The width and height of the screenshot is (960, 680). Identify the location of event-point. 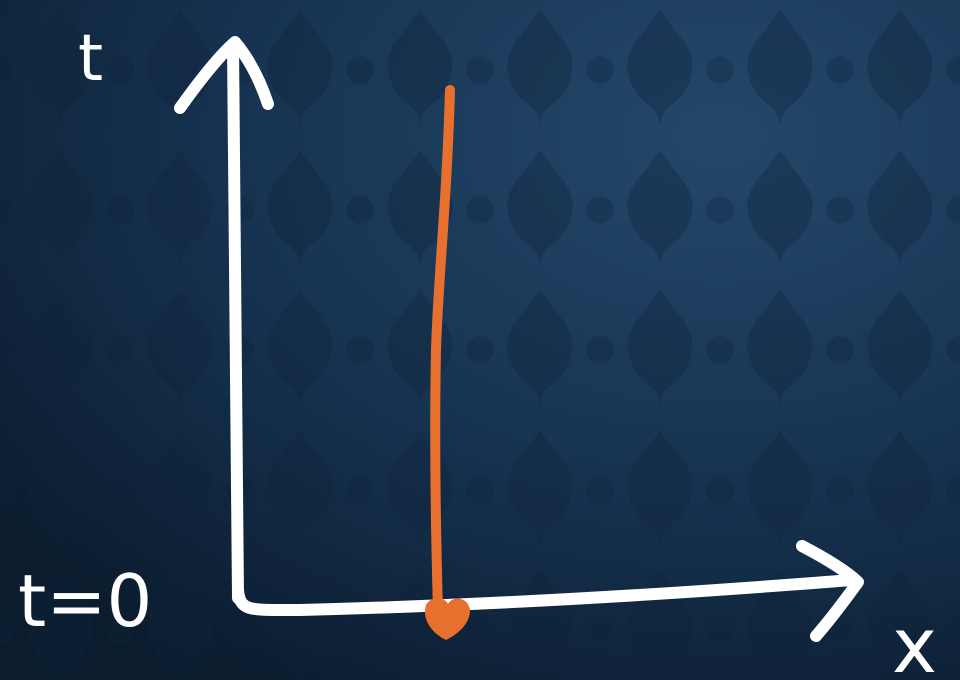
(447, 619).